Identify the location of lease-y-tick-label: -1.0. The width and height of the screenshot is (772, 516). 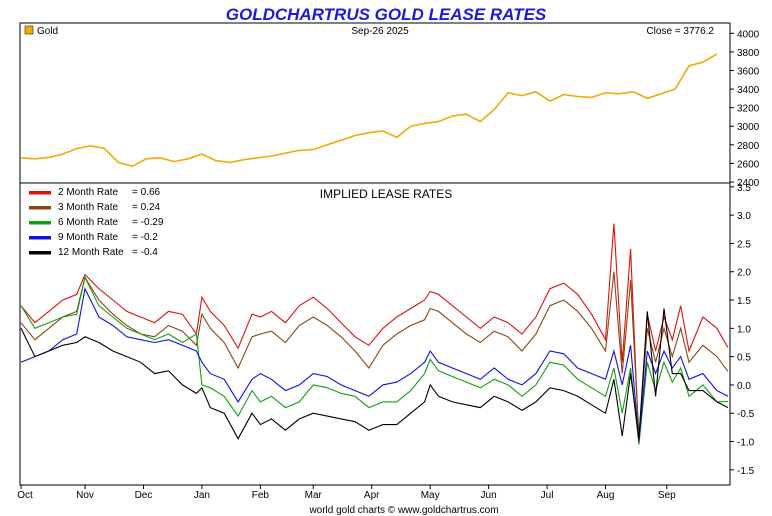
(746, 443).